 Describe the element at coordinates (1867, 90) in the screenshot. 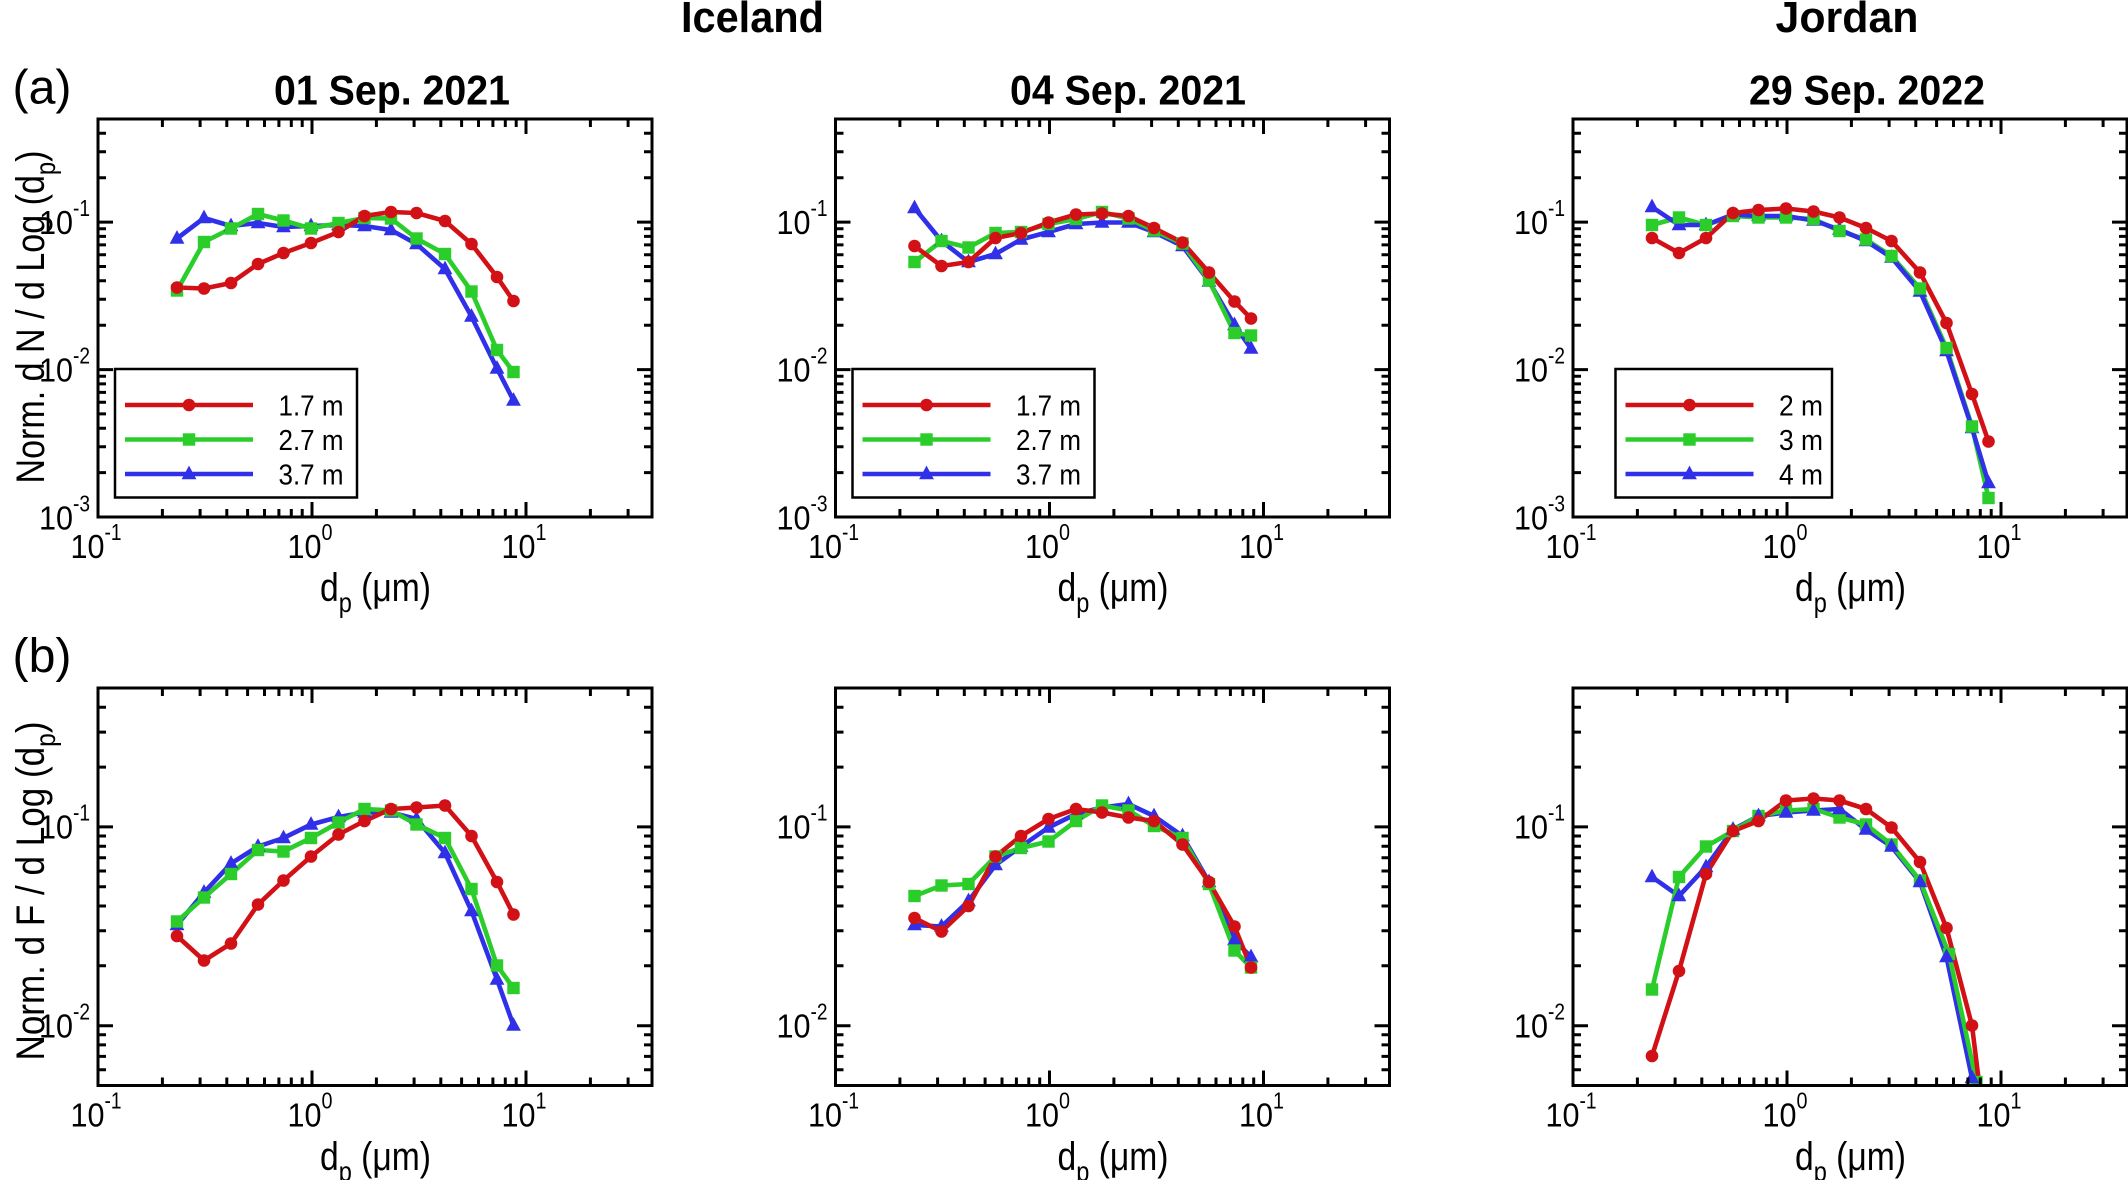

I see `svg-text: 29 Sep. 2022` at that location.